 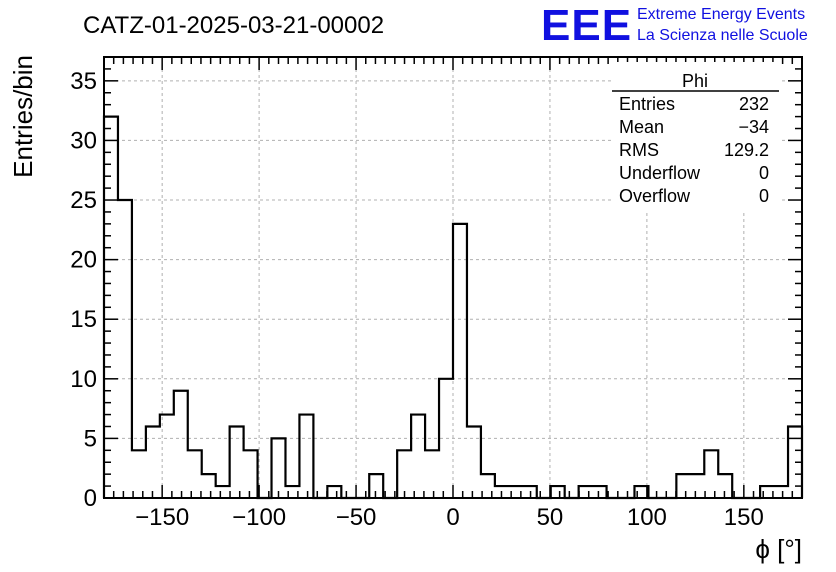 I want to click on stats-row-label: Mean, so click(x=641, y=127).